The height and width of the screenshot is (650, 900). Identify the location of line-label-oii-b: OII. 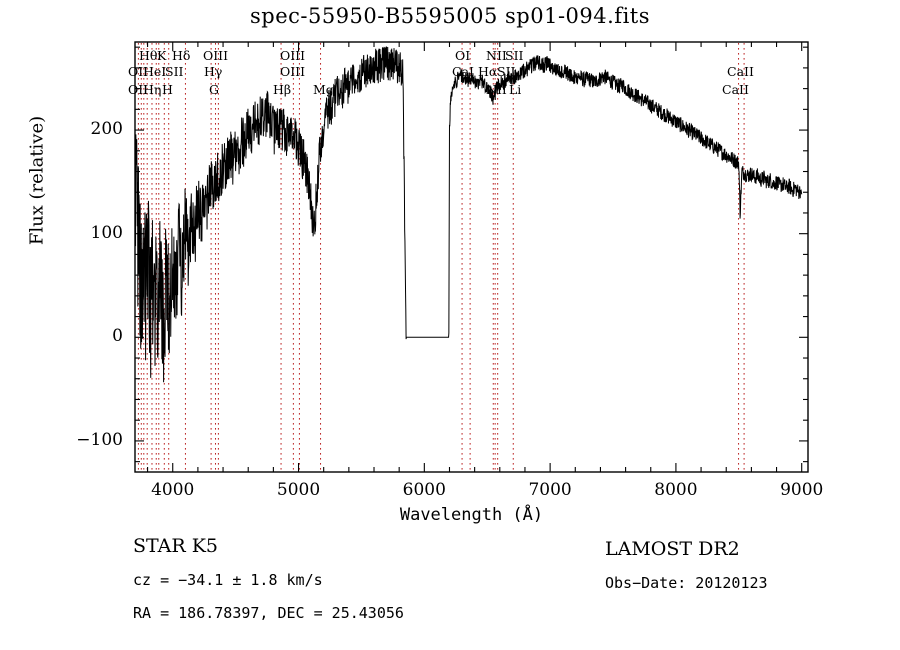
(138, 89).